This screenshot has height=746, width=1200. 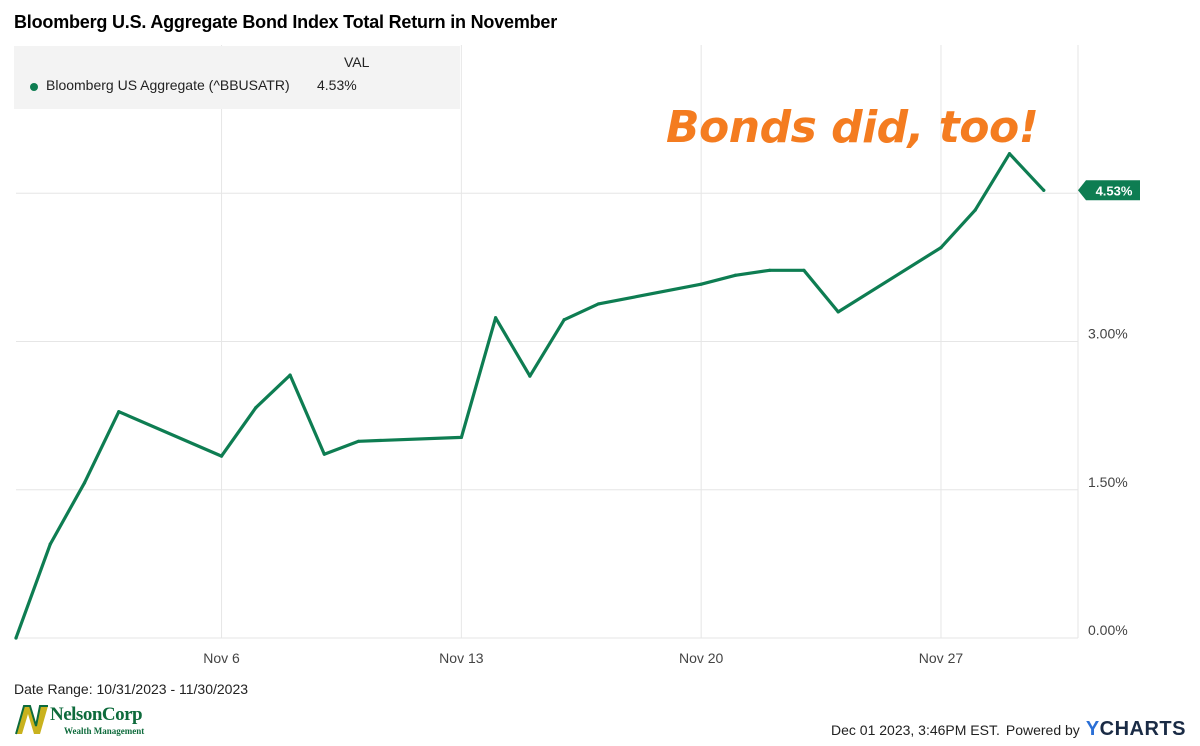 I want to click on ycharts-logo: YCHARTS, so click(x=1136, y=729).